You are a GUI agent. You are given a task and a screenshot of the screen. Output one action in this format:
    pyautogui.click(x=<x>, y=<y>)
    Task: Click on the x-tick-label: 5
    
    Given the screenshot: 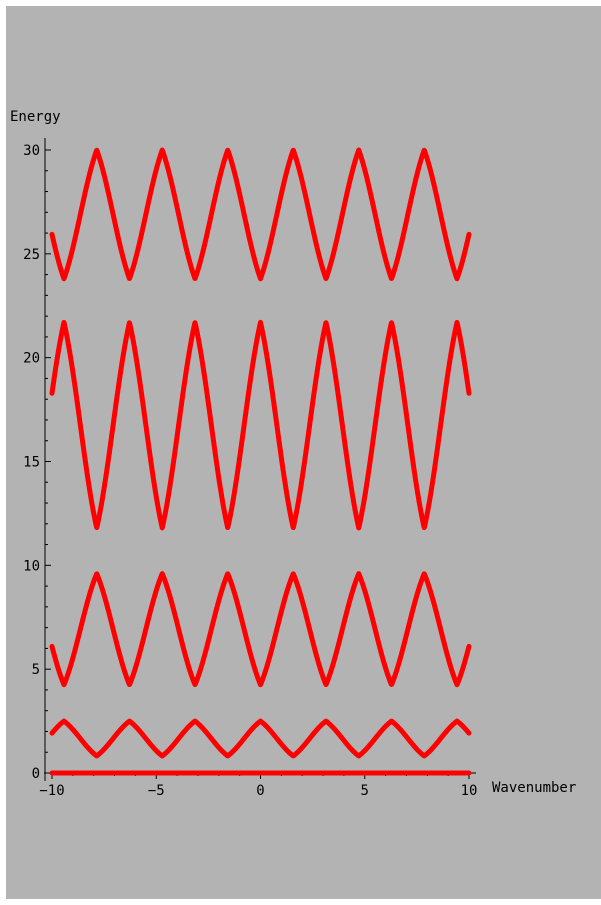 What is the action you would take?
    pyautogui.click(x=365, y=791)
    